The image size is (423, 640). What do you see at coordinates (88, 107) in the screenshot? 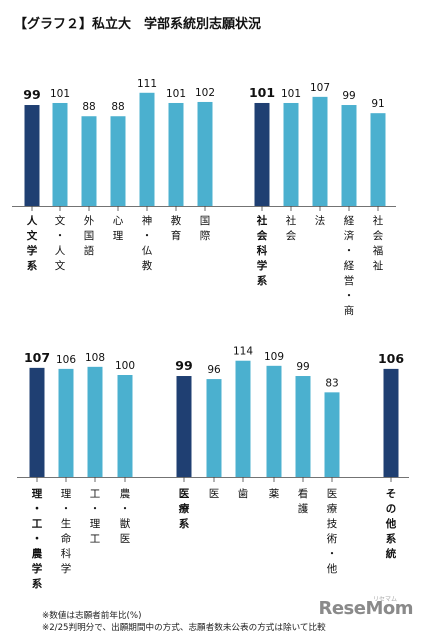
I see `data-label-1-3: 88` at bounding box center [88, 107].